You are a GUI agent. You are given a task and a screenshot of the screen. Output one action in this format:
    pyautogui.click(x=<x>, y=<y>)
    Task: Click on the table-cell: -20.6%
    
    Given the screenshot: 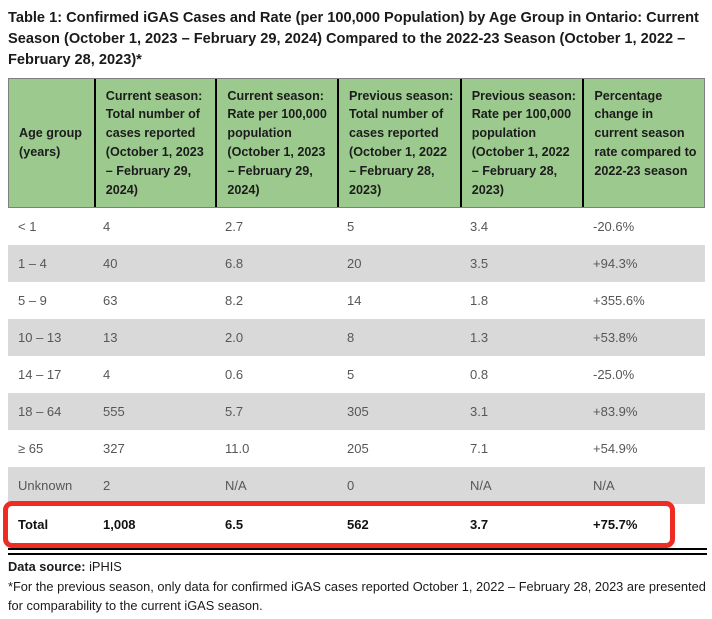 What is the action you would take?
    pyautogui.click(x=614, y=226)
    